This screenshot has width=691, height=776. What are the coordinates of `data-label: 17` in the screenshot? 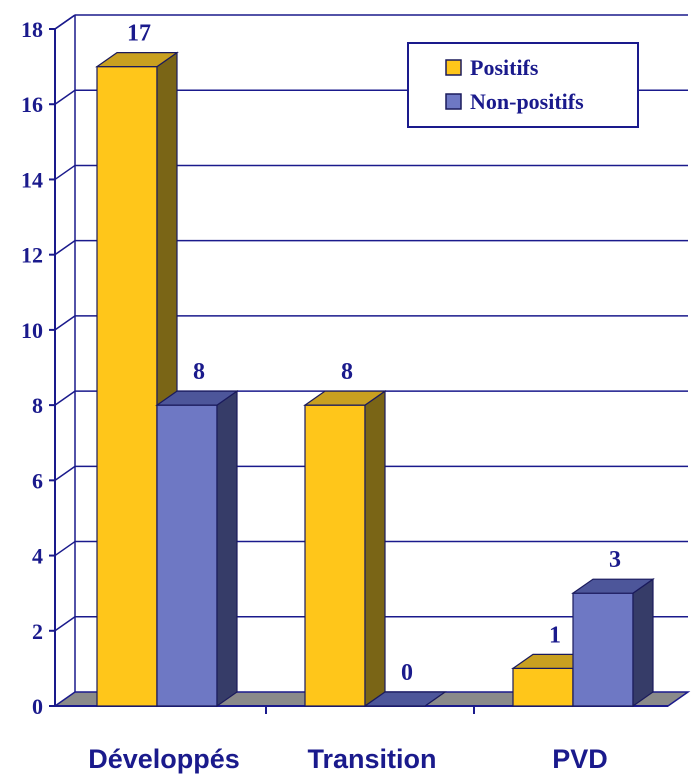 It's located at (139, 34).